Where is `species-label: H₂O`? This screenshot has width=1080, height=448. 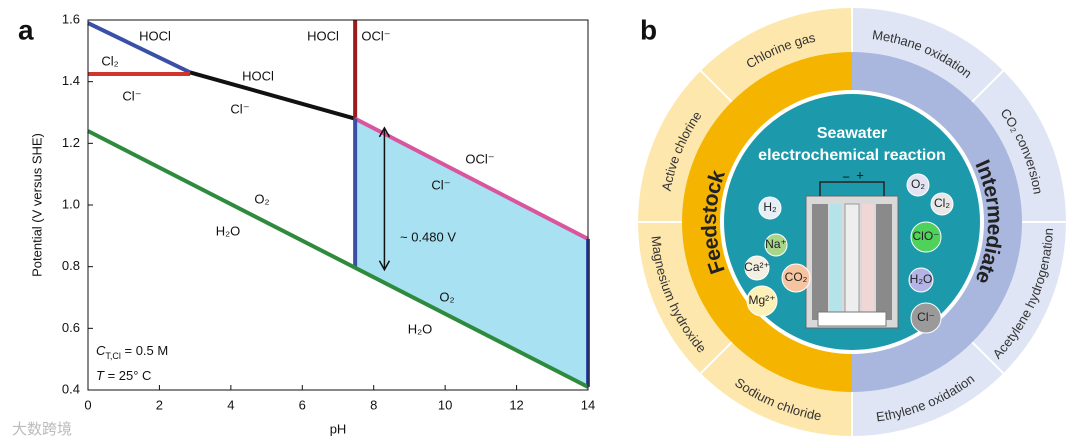 species-label: H₂O is located at coordinates (921, 279).